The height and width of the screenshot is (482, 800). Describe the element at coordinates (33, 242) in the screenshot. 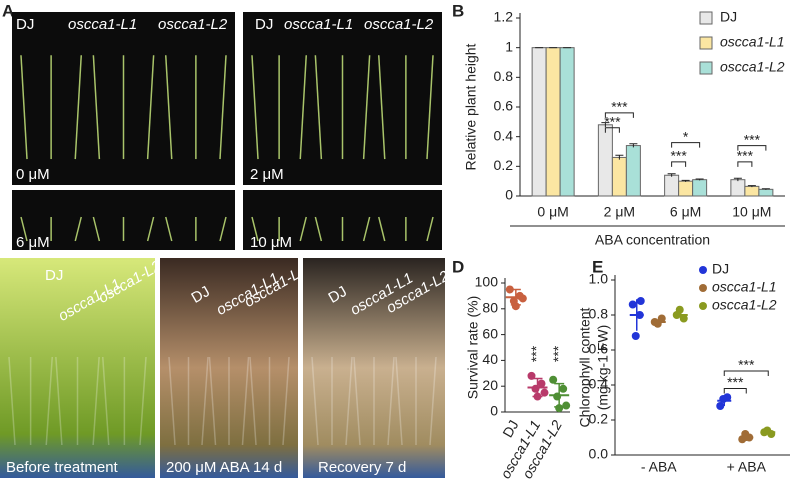

I see `photo-text: 6 μM` at that location.